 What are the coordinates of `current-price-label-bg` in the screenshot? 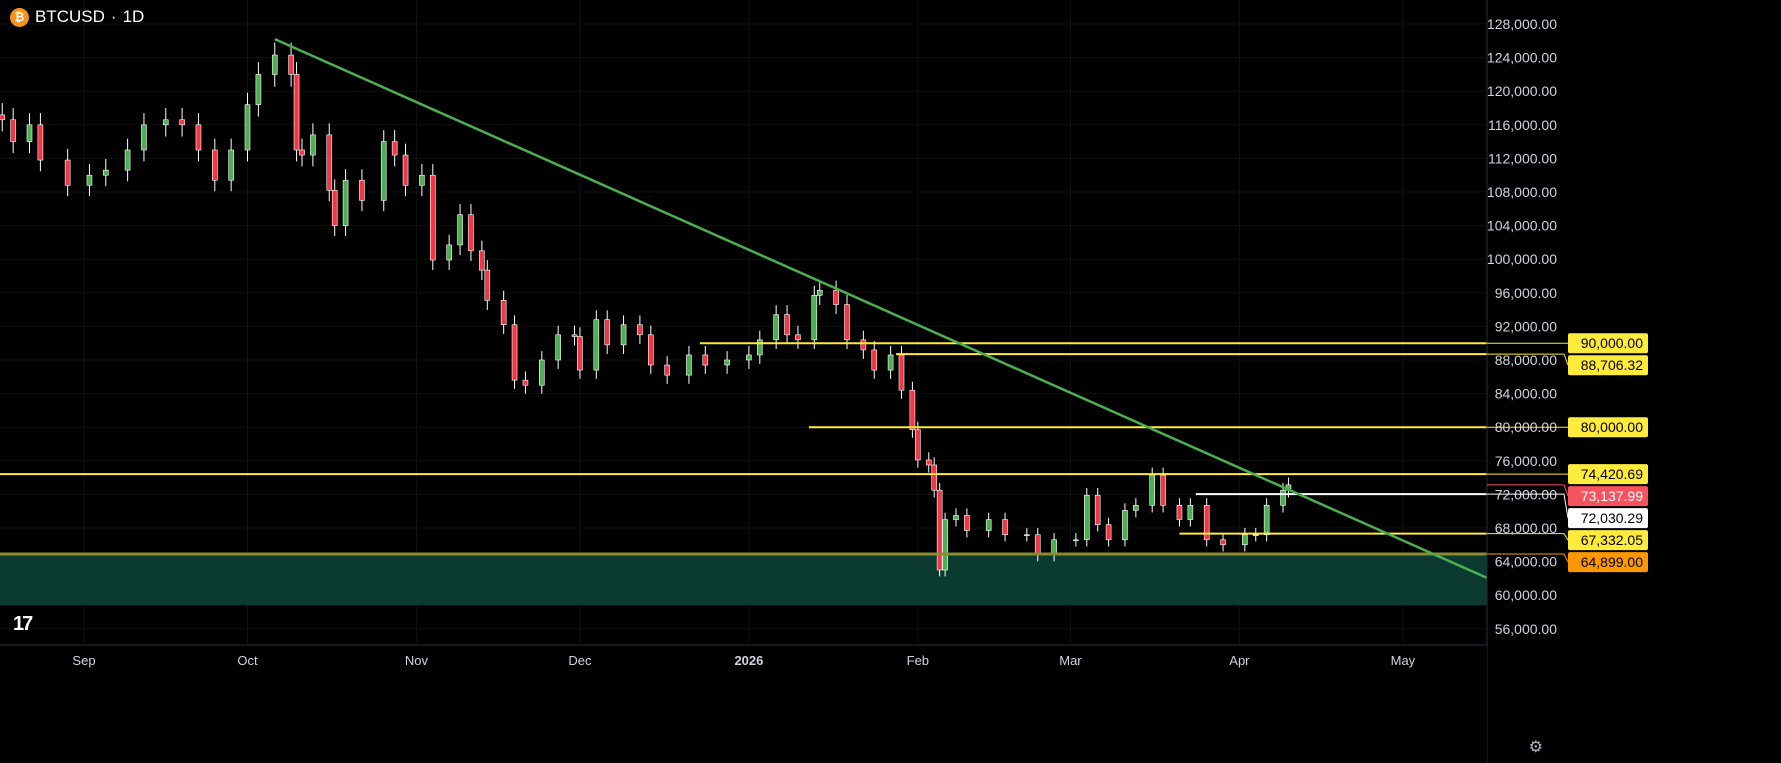 It's located at (1608, 496).